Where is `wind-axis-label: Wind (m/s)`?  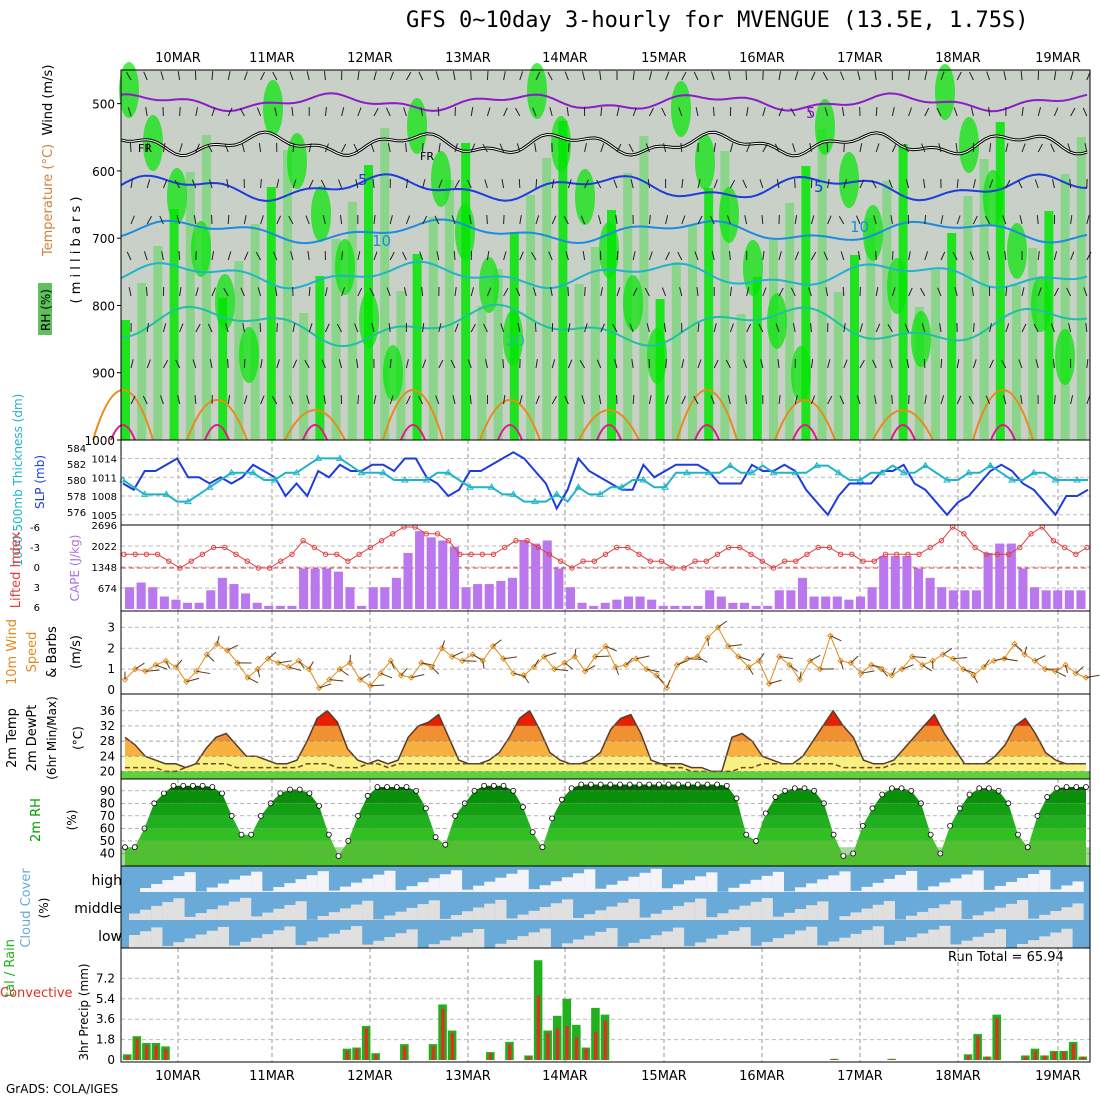 wind-axis-label: Wind (m/s) is located at coordinates (48, 100).